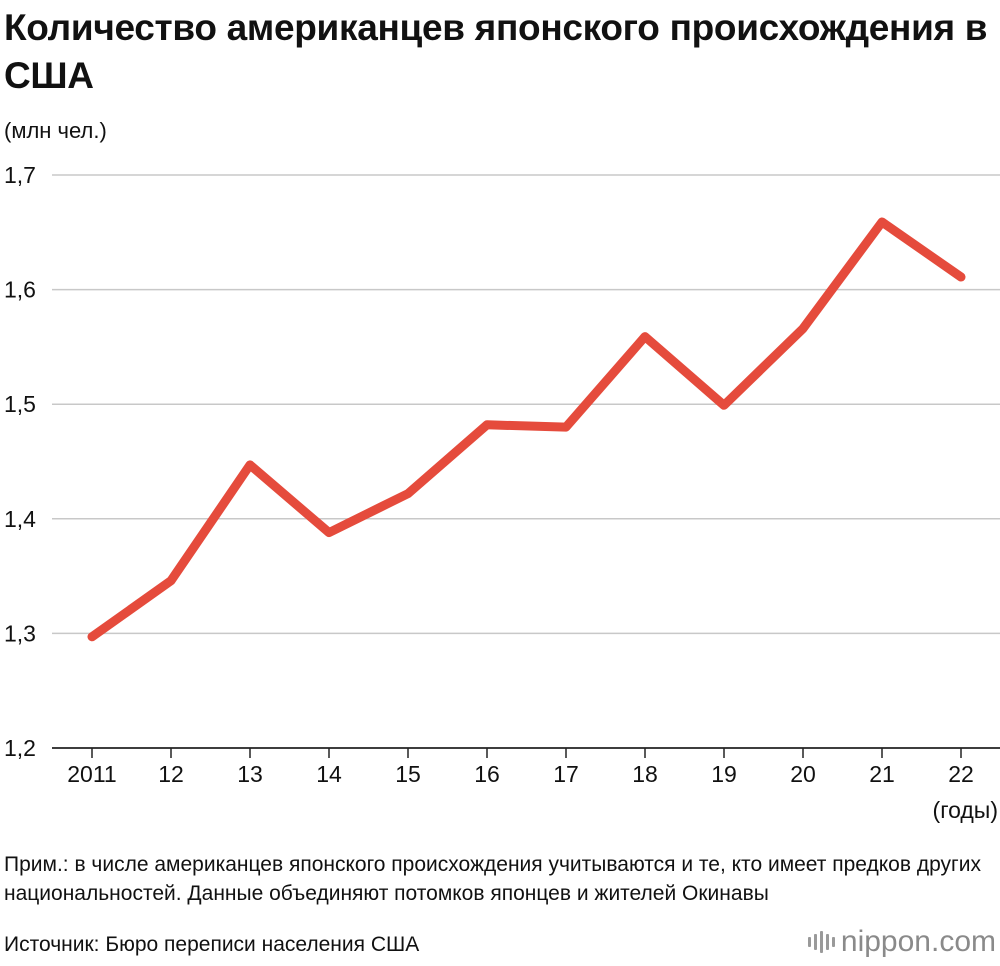  I want to click on y-tick-label: 1,7, so click(20, 175).